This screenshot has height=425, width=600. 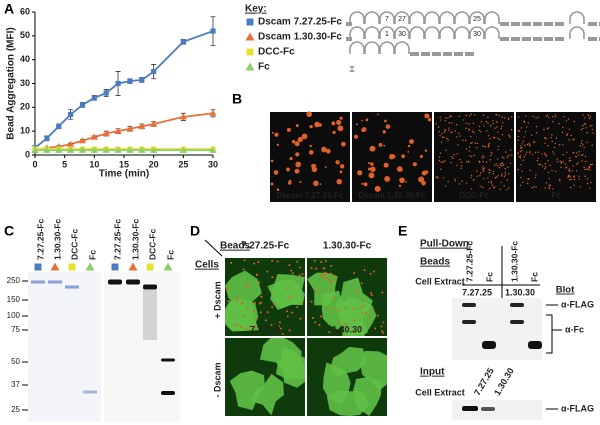 What do you see at coordinates (477, 19) in the screenshot?
I see `exon-label: 25` at bounding box center [477, 19].